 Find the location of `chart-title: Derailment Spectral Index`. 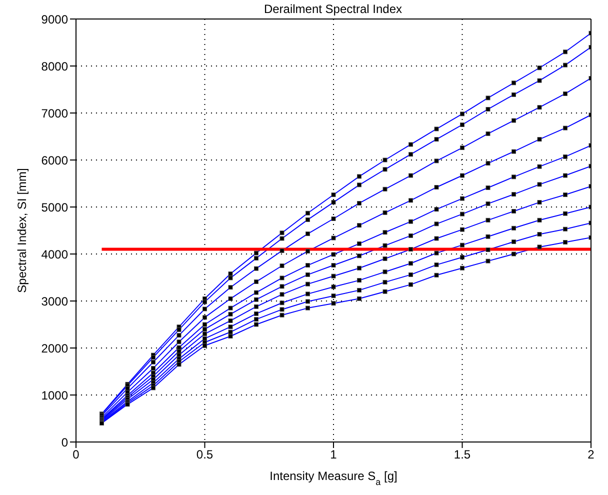

chart-title: Derailment Spectral Index is located at coordinates (333, 9).